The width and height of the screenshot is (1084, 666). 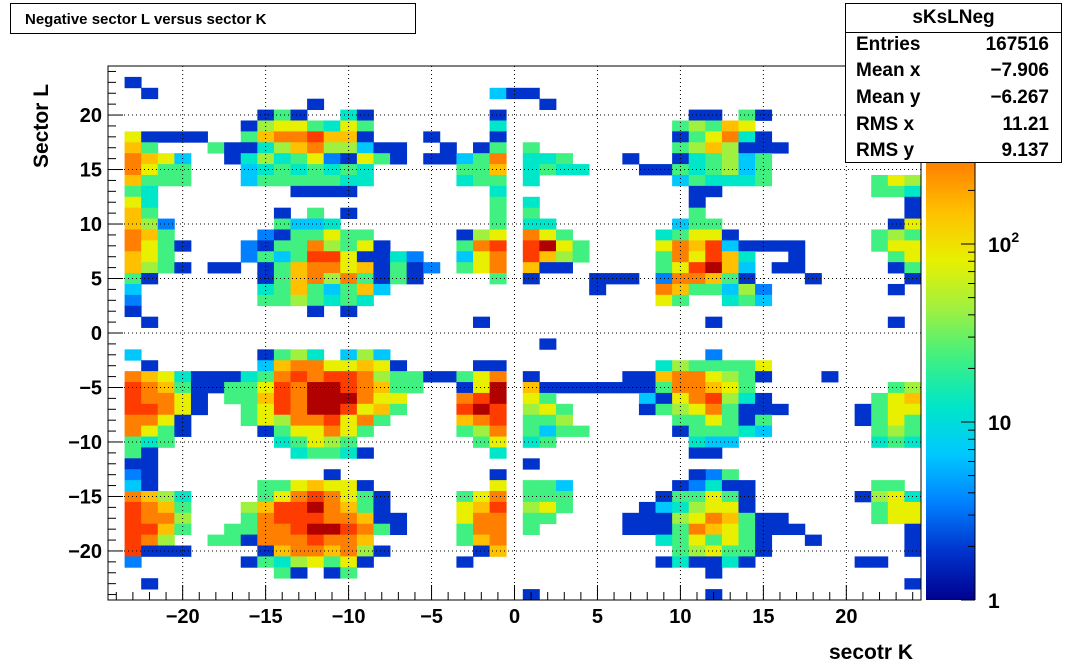 I want to click on stats-value: 167516, so click(x=1017, y=44).